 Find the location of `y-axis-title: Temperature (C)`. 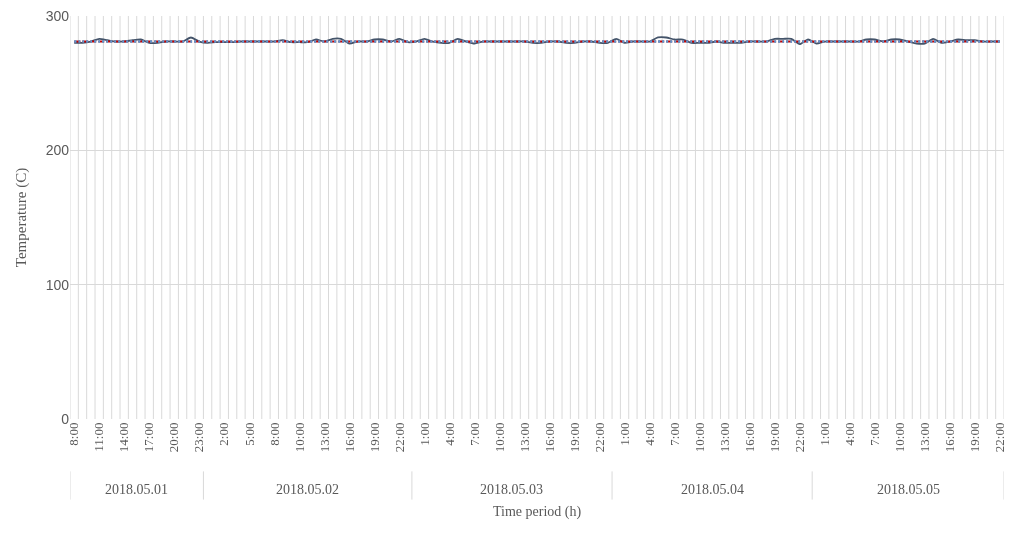

y-axis-title: Temperature (C) is located at coordinates (21, 217).